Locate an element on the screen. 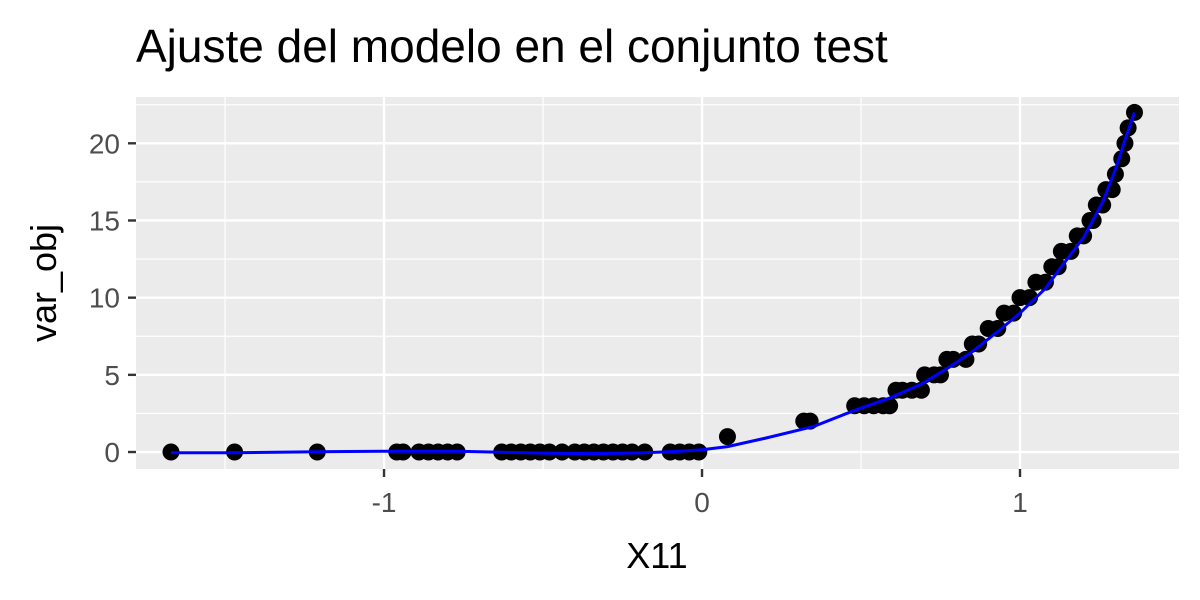 This screenshot has width=1200, height=600. y-tick-label: 20 is located at coordinates (104, 143).